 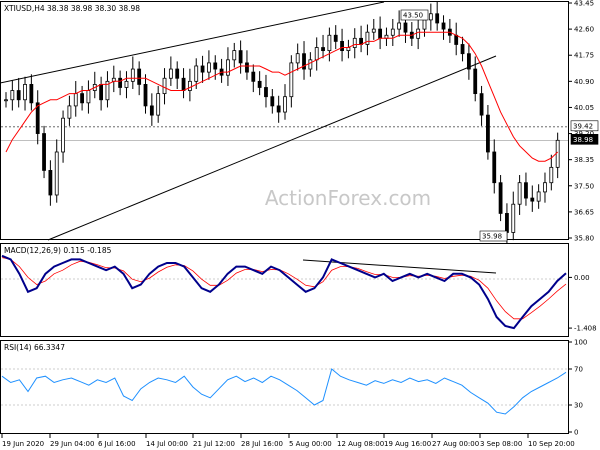 What do you see at coordinates (72, 444) in the screenshot?
I see `time-tick-label: 29 Jun 04:00` at bounding box center [72, 444].